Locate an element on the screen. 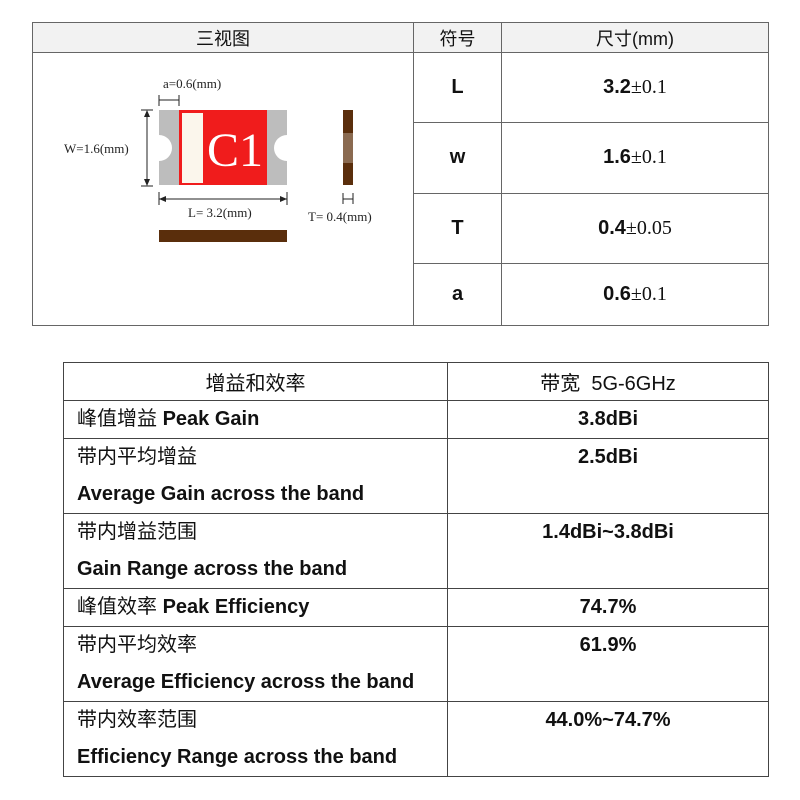  header-bandwidth: 带宽 5G-6GHz is located at coordinates (608, 381).